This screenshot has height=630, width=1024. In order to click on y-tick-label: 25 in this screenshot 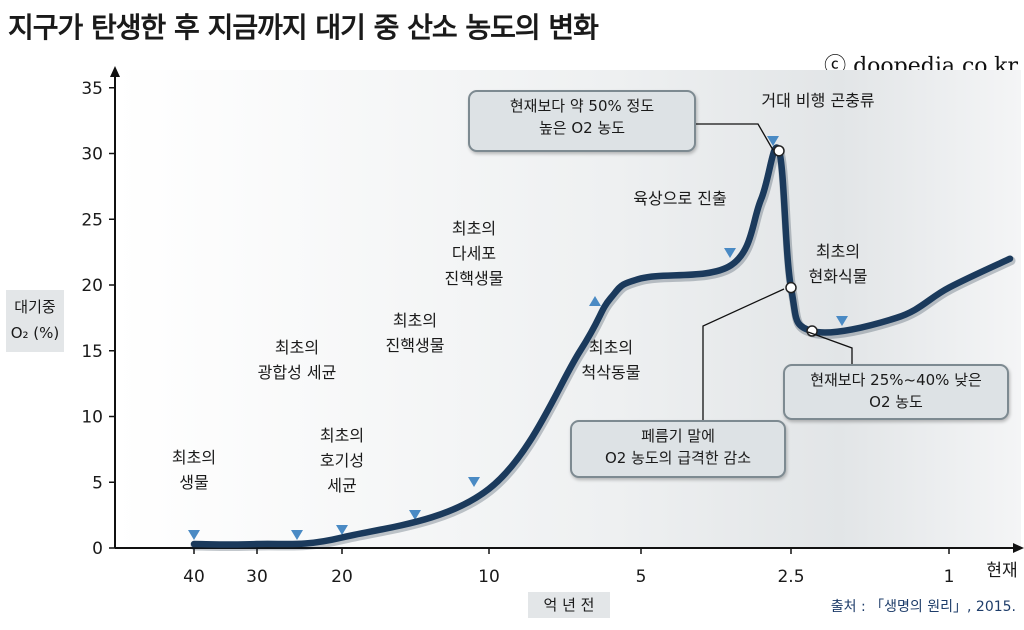, I will do `click(92, 220)`.